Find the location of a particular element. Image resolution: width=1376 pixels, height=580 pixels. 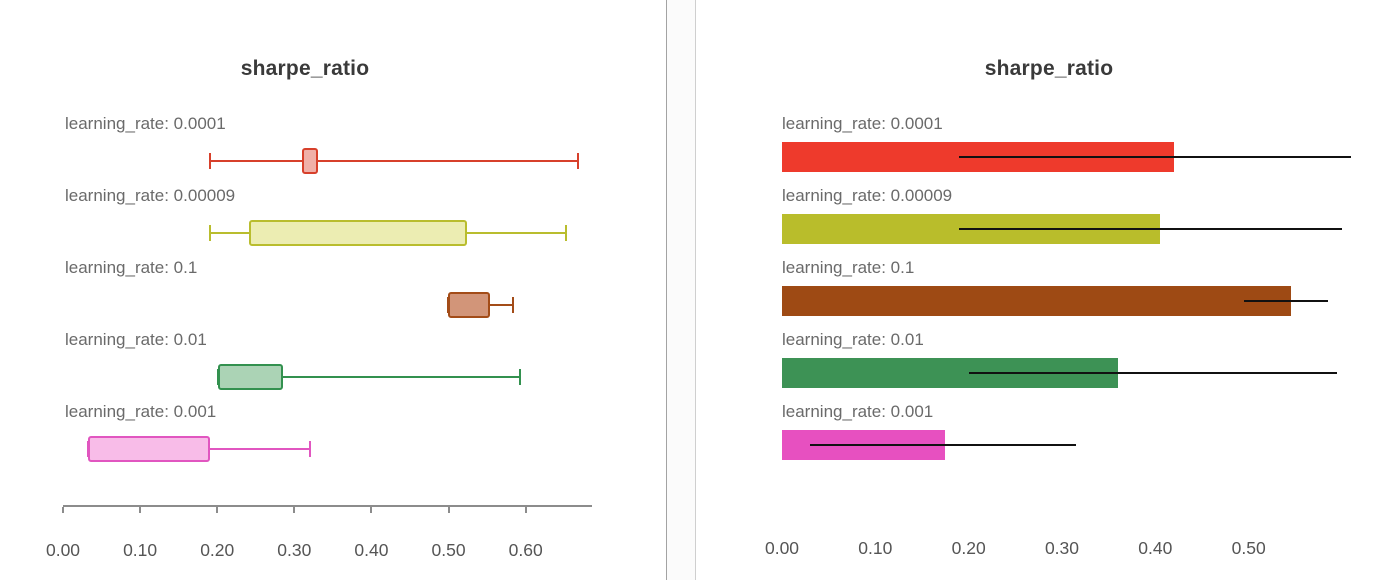

boxplot-row: learning_rate: 0.00009 is located at coordinates (327, 220).